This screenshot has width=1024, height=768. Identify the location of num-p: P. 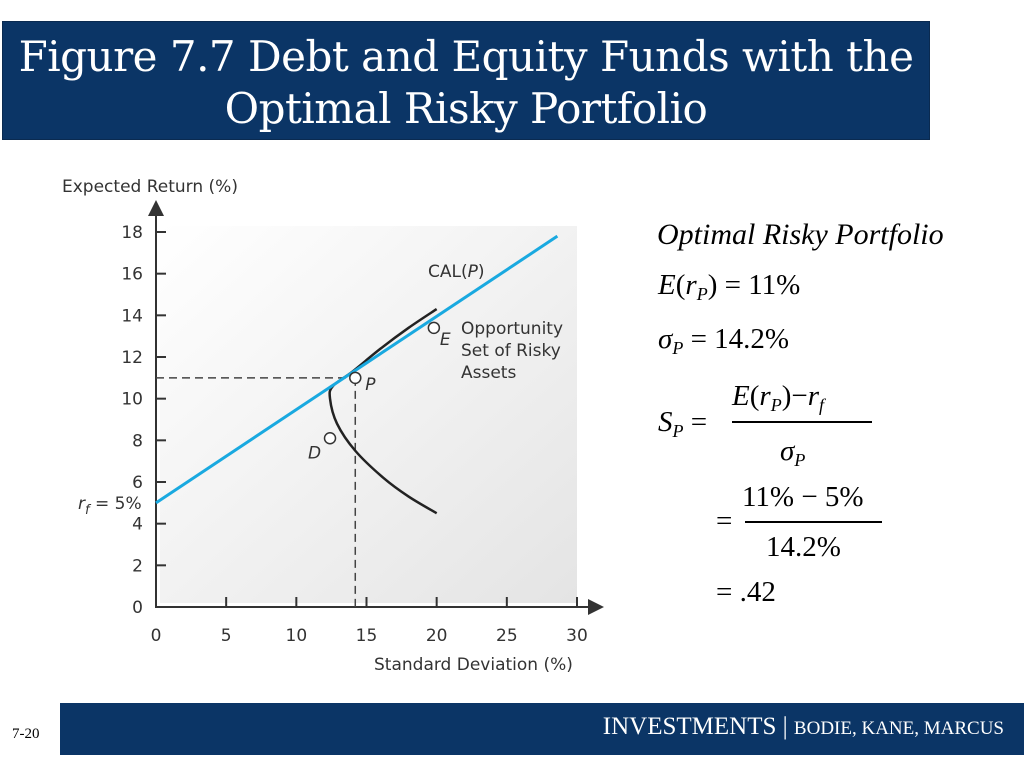
(776, 405).